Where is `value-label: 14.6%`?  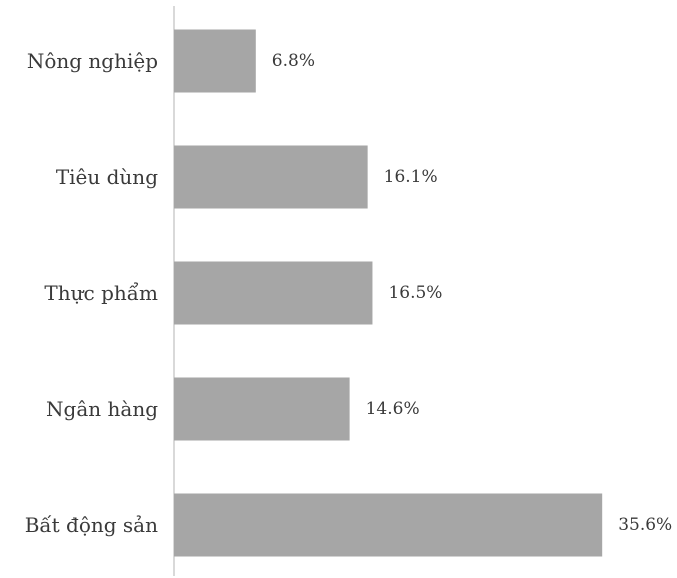 value-label: 14.6% is located at coordinates (393, 409).